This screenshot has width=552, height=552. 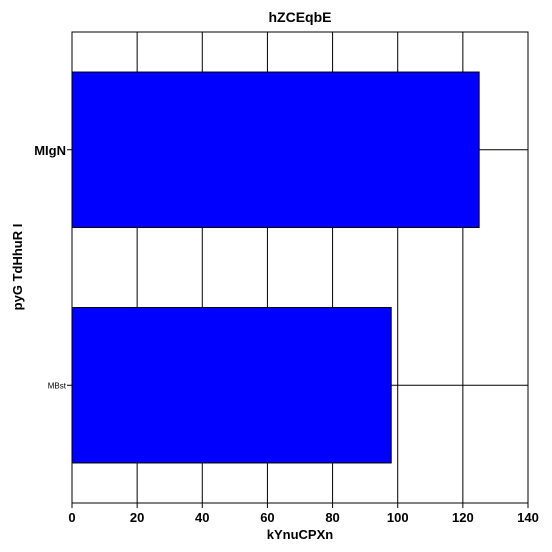 What do you see at coordinates (303, 514) in the screenshot?
I see `x-axis-ticks: 0 20 40 60 80 100 120 140` at bounding box center [303, 514].